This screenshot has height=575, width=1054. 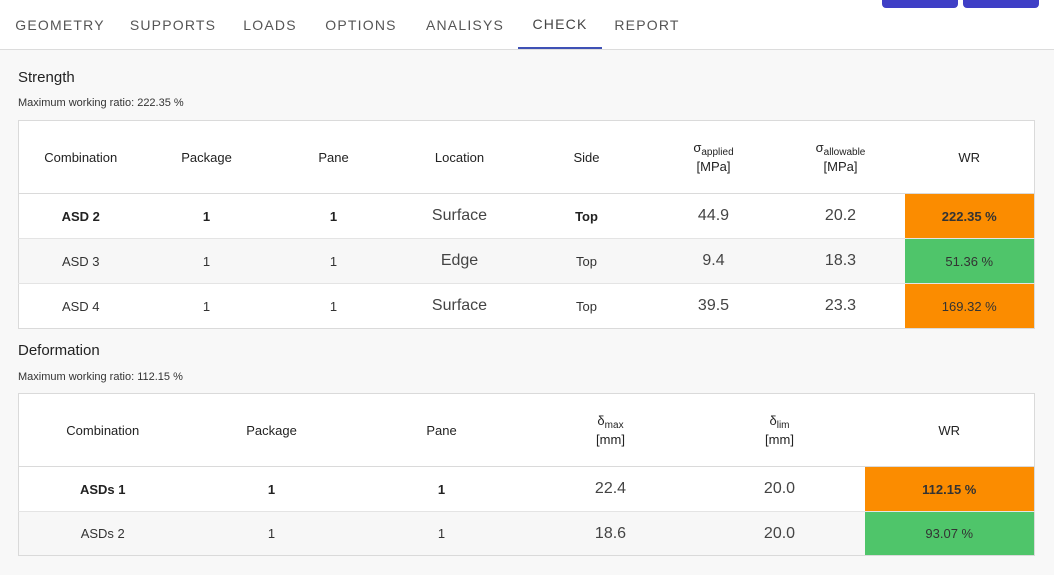 I want to click on cell-applied: 9.4, so click(x=713, y=261).